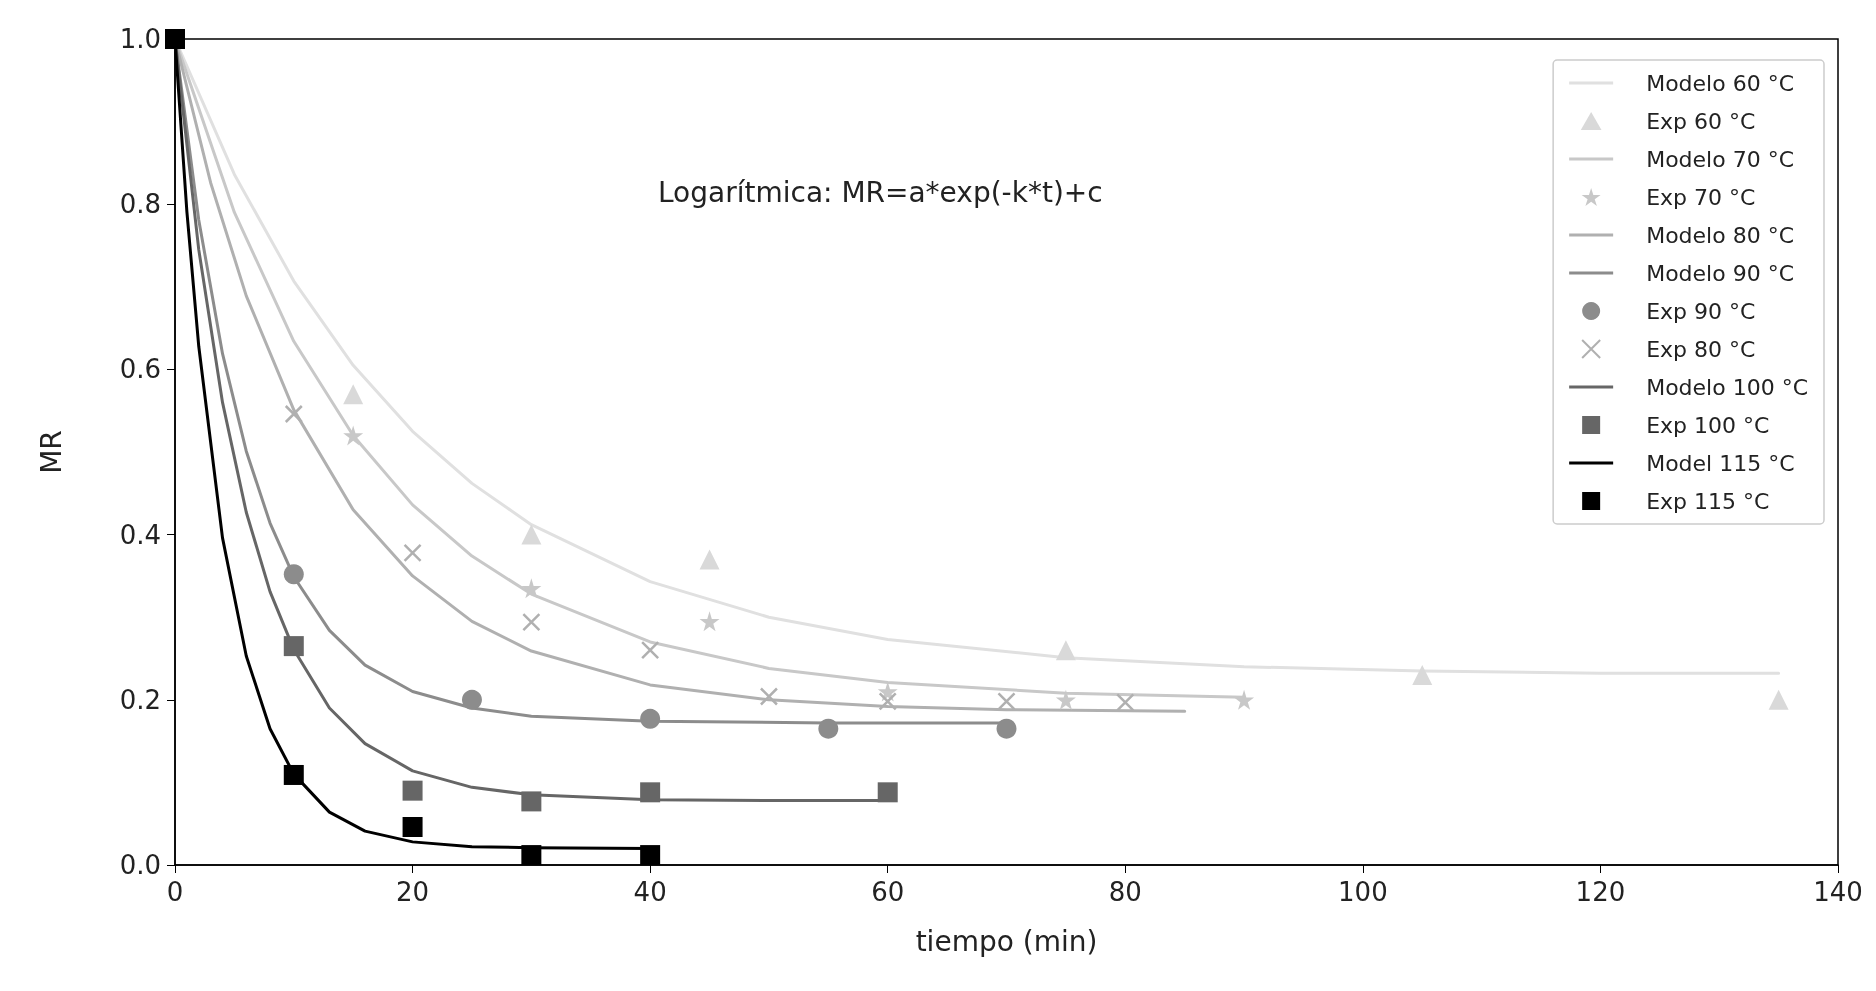  Describe the element at coordinates (1363, 892) in the screenshot. I see `x-tick-label: 100` at that location.